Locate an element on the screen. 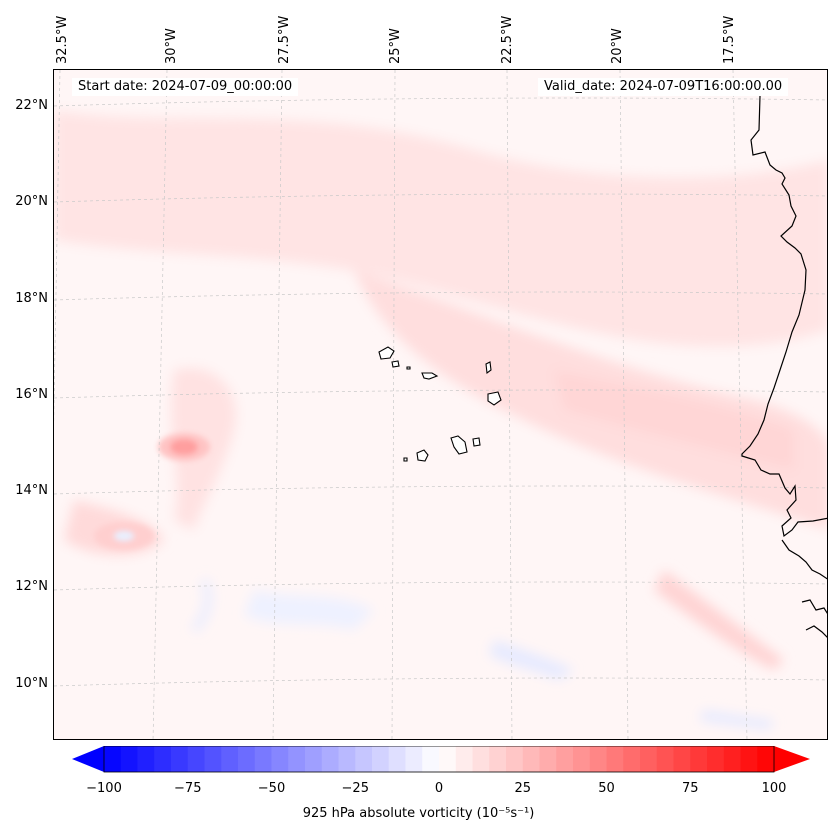 Image resolution: width=837 pixels, height=839 pixels. colorbar-outline is located at coordinates (439, 759).